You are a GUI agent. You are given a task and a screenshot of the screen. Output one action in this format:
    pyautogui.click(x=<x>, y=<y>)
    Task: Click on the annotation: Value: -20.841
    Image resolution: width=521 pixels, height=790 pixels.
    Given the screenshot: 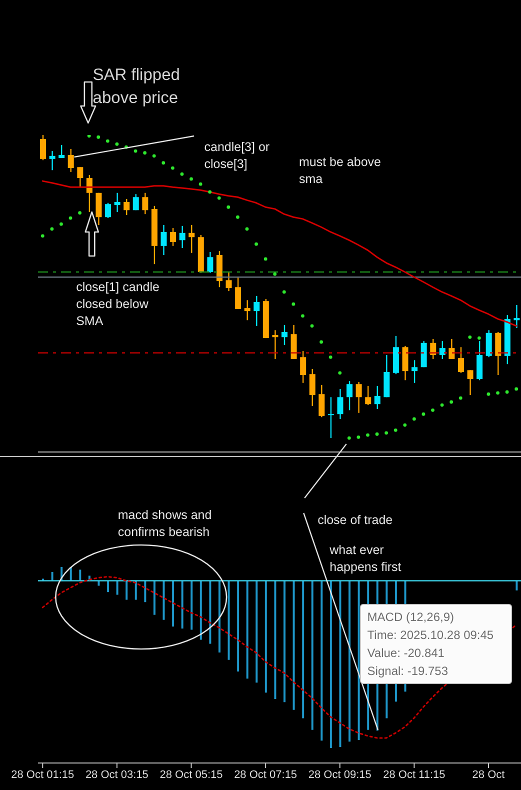 What is the action you would take?
    pyautogui.click(x=406, y=653)
    